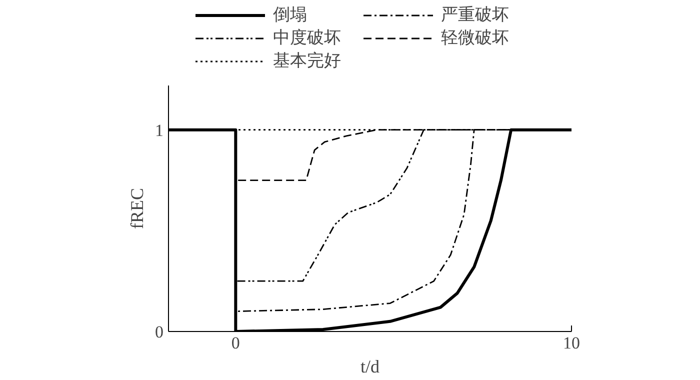 The image size is (700, 380). I want to click on legend-label: 基本完好, so click(307, 61).